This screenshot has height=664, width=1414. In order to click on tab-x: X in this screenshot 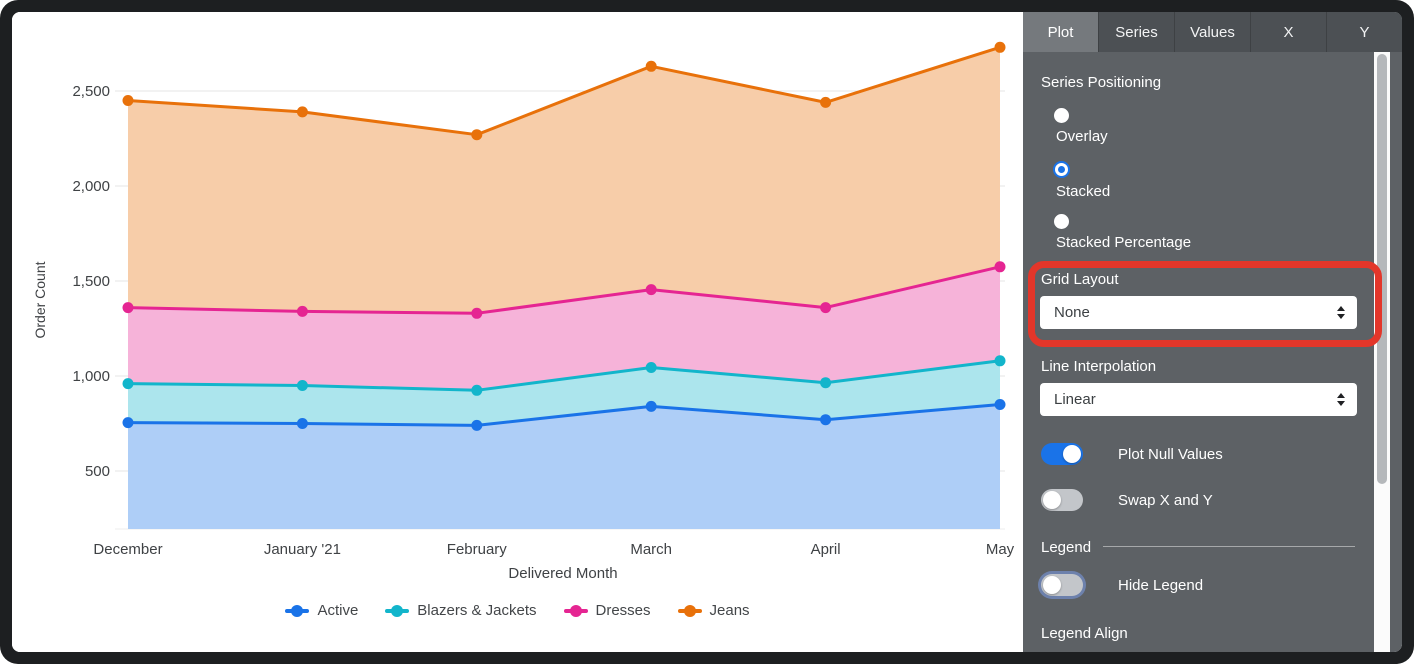, I will do `click(1288, 32)`.